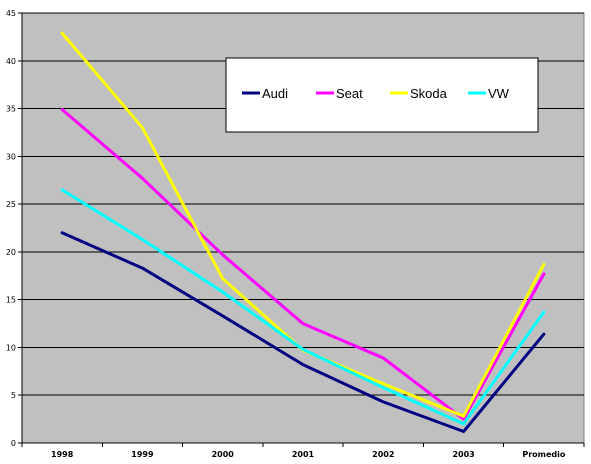 The image size is (591, 464). Describe the element at coordinates (11, 204) in the screenshot. I see `y-tick-label: 25` at that location.